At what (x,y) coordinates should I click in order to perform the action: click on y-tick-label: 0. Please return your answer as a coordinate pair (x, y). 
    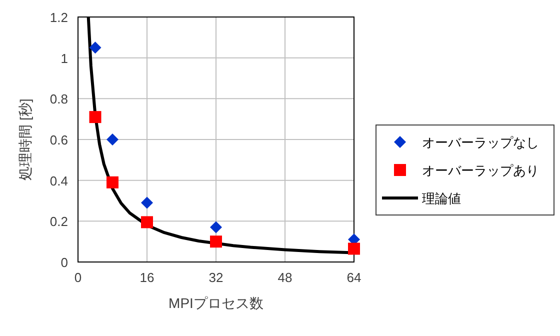
    Looking at the image, I should click on (64, 262).